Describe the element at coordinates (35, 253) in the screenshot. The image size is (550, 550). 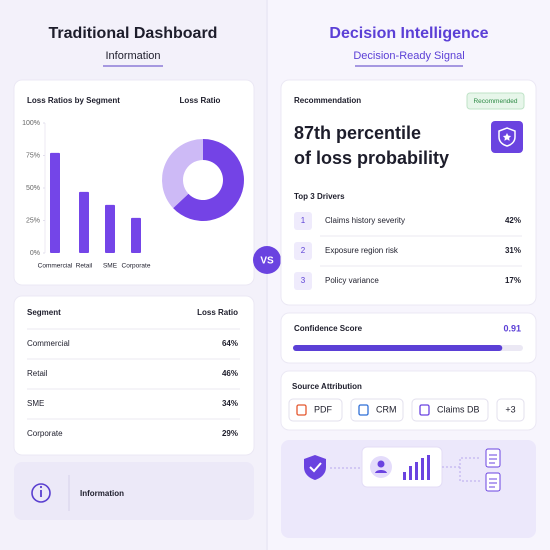
I see `y-tick-label: 0%` at that location.